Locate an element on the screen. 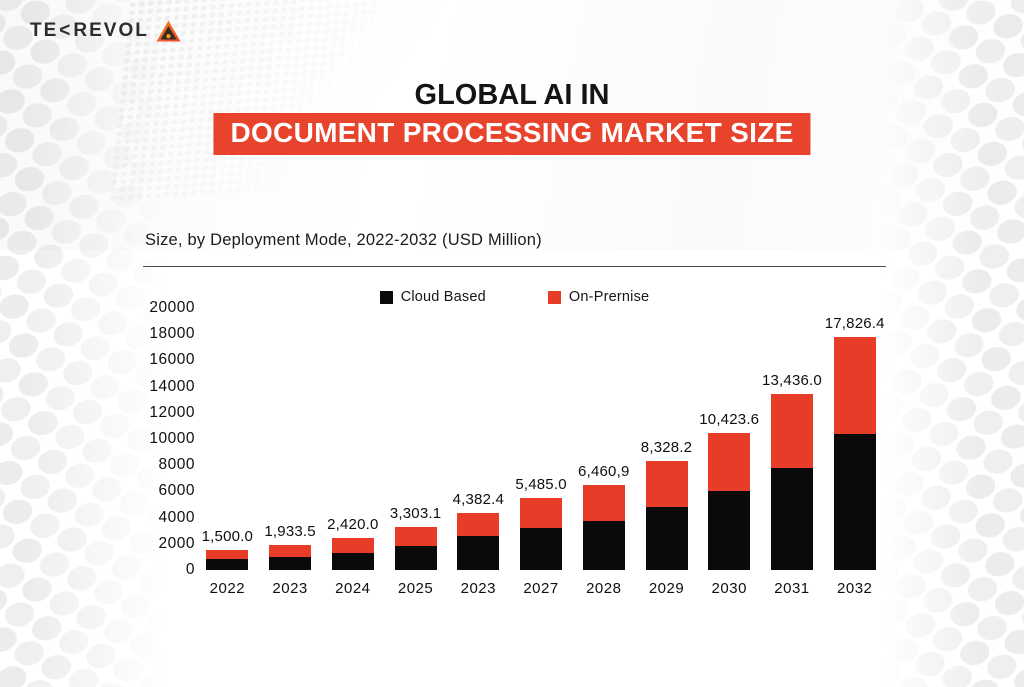 This screenshot has width=1024, height=687. bar-group-2028: 6,460,9 is located at coordinates (603, 439).